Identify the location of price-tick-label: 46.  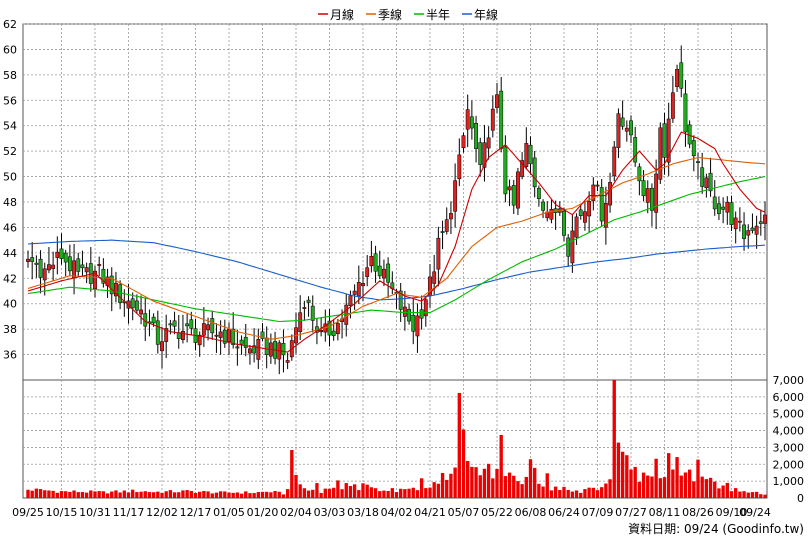
(10, 227).